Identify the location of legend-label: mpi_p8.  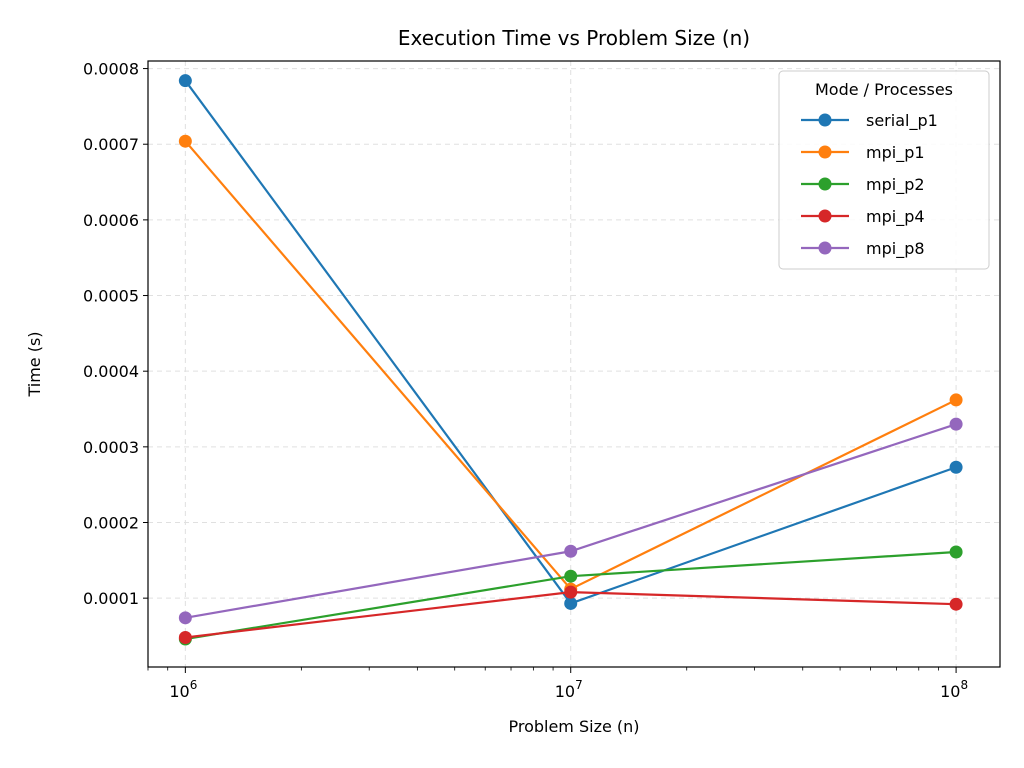
(895, 249).